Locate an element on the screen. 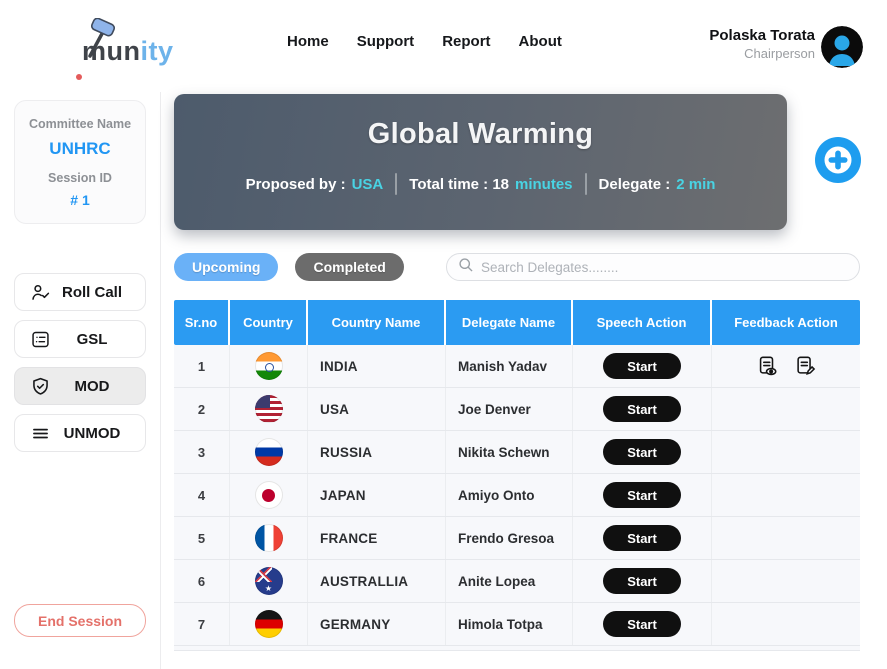 The width and height of the screenshot is (887, 669). user-name: Polaska Torata is located at coordinates (762, 35).